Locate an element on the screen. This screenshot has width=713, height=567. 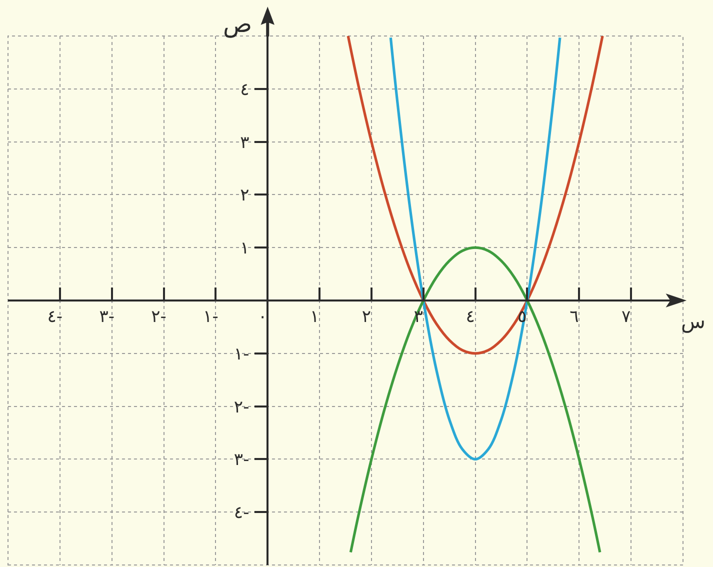
x-tick-label: ٧ is located at coordinates (626, 316).